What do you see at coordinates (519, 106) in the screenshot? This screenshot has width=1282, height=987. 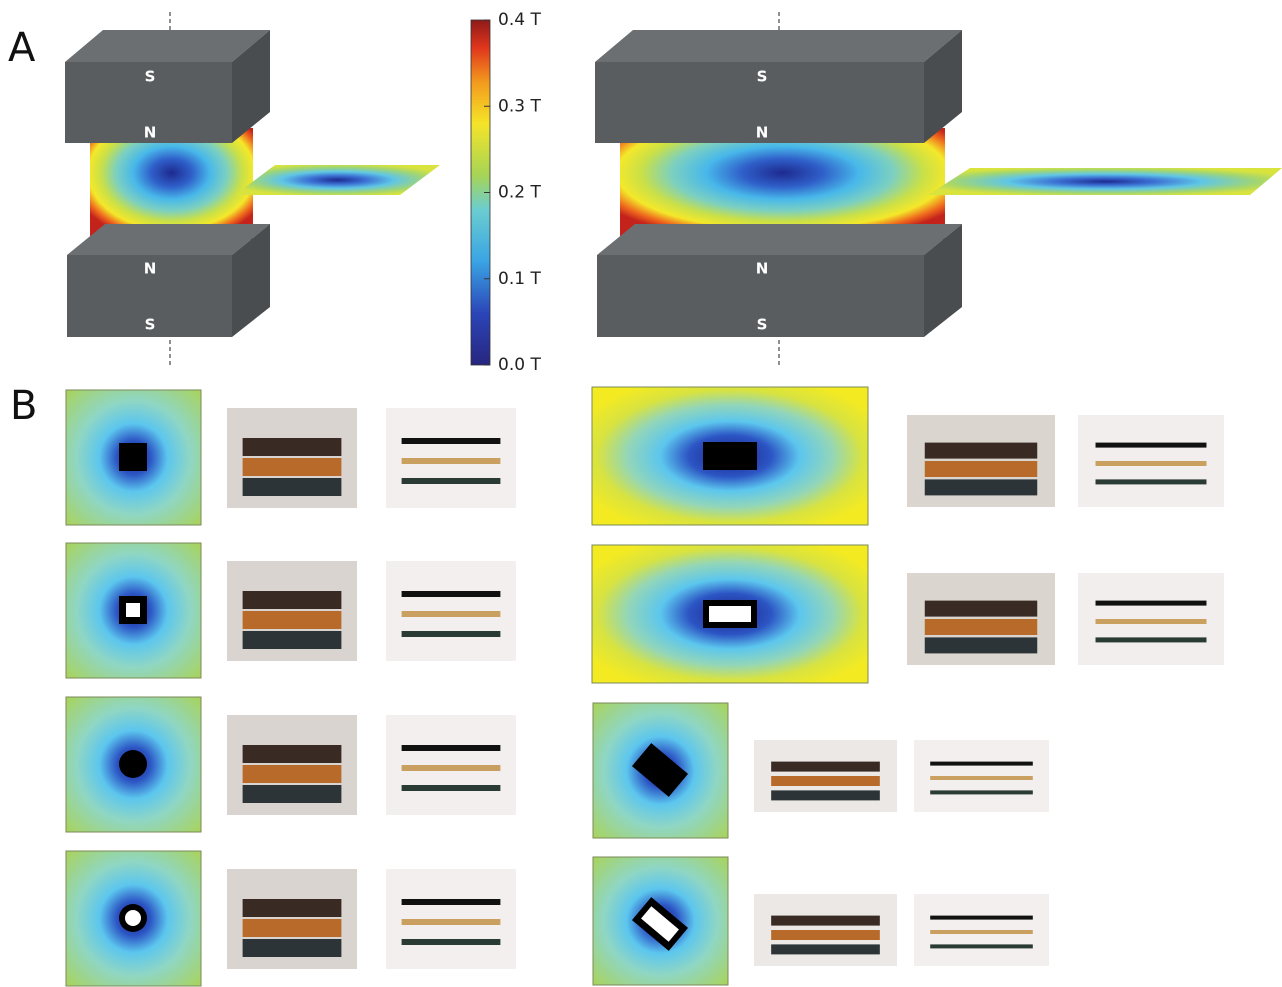 I see `colorbar-label: 0.3 T` at bounding box center [519, 106].